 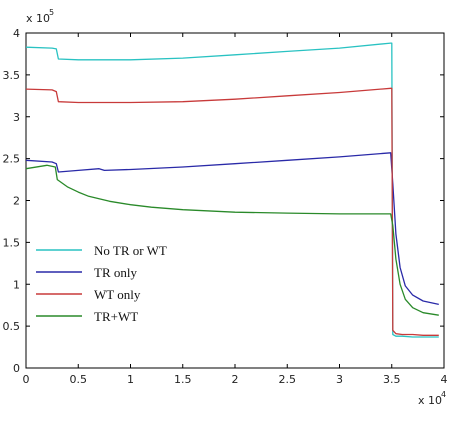 I want to click on x-multiplier: x 10 4, so click(x=432, y=398).